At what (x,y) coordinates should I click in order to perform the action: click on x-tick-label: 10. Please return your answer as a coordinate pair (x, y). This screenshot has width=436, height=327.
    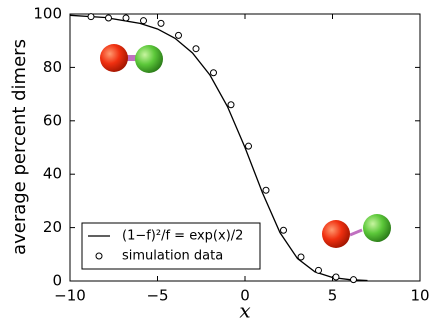
    Looking at the image, I should click on (419, 296).